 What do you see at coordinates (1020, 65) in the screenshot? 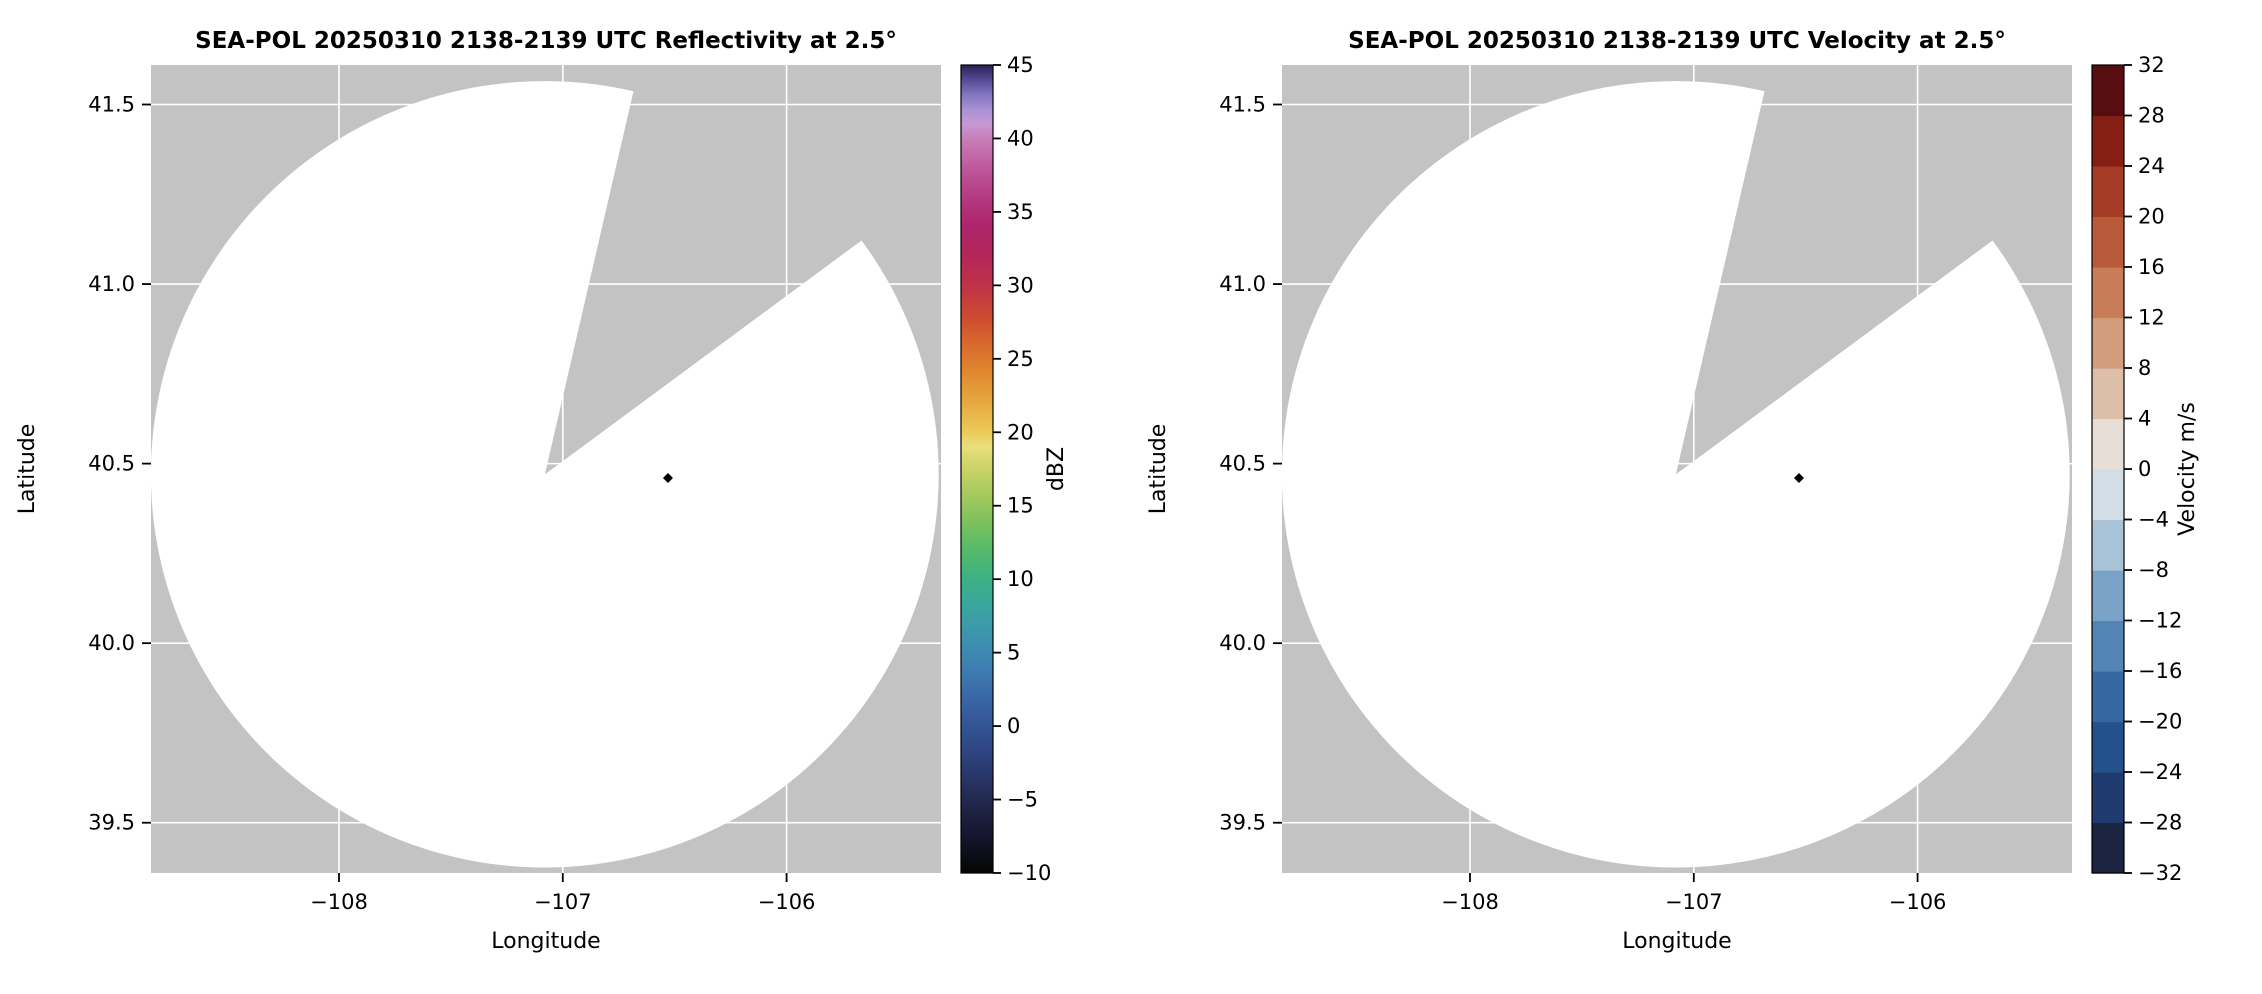
I see `colorbar-tick-label: 45` at bounding box center [1020, 65].